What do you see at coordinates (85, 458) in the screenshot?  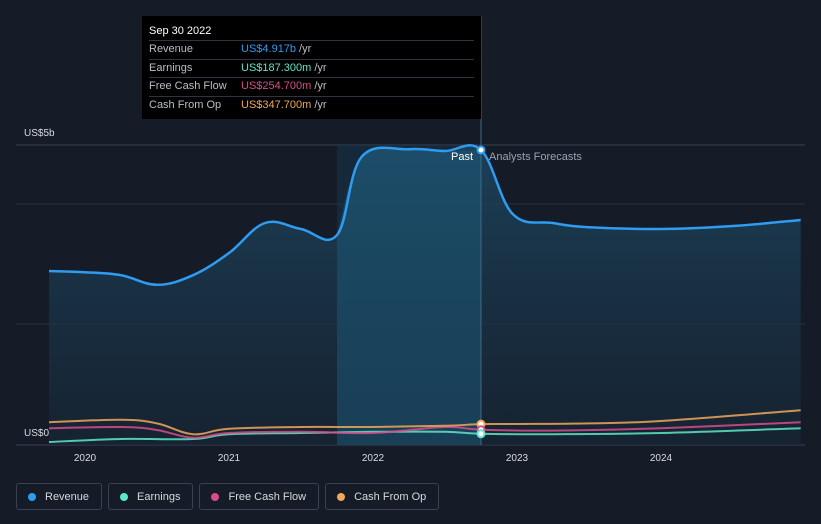 I see `x-tick-label: 2020` at bounding box center [85, 458].